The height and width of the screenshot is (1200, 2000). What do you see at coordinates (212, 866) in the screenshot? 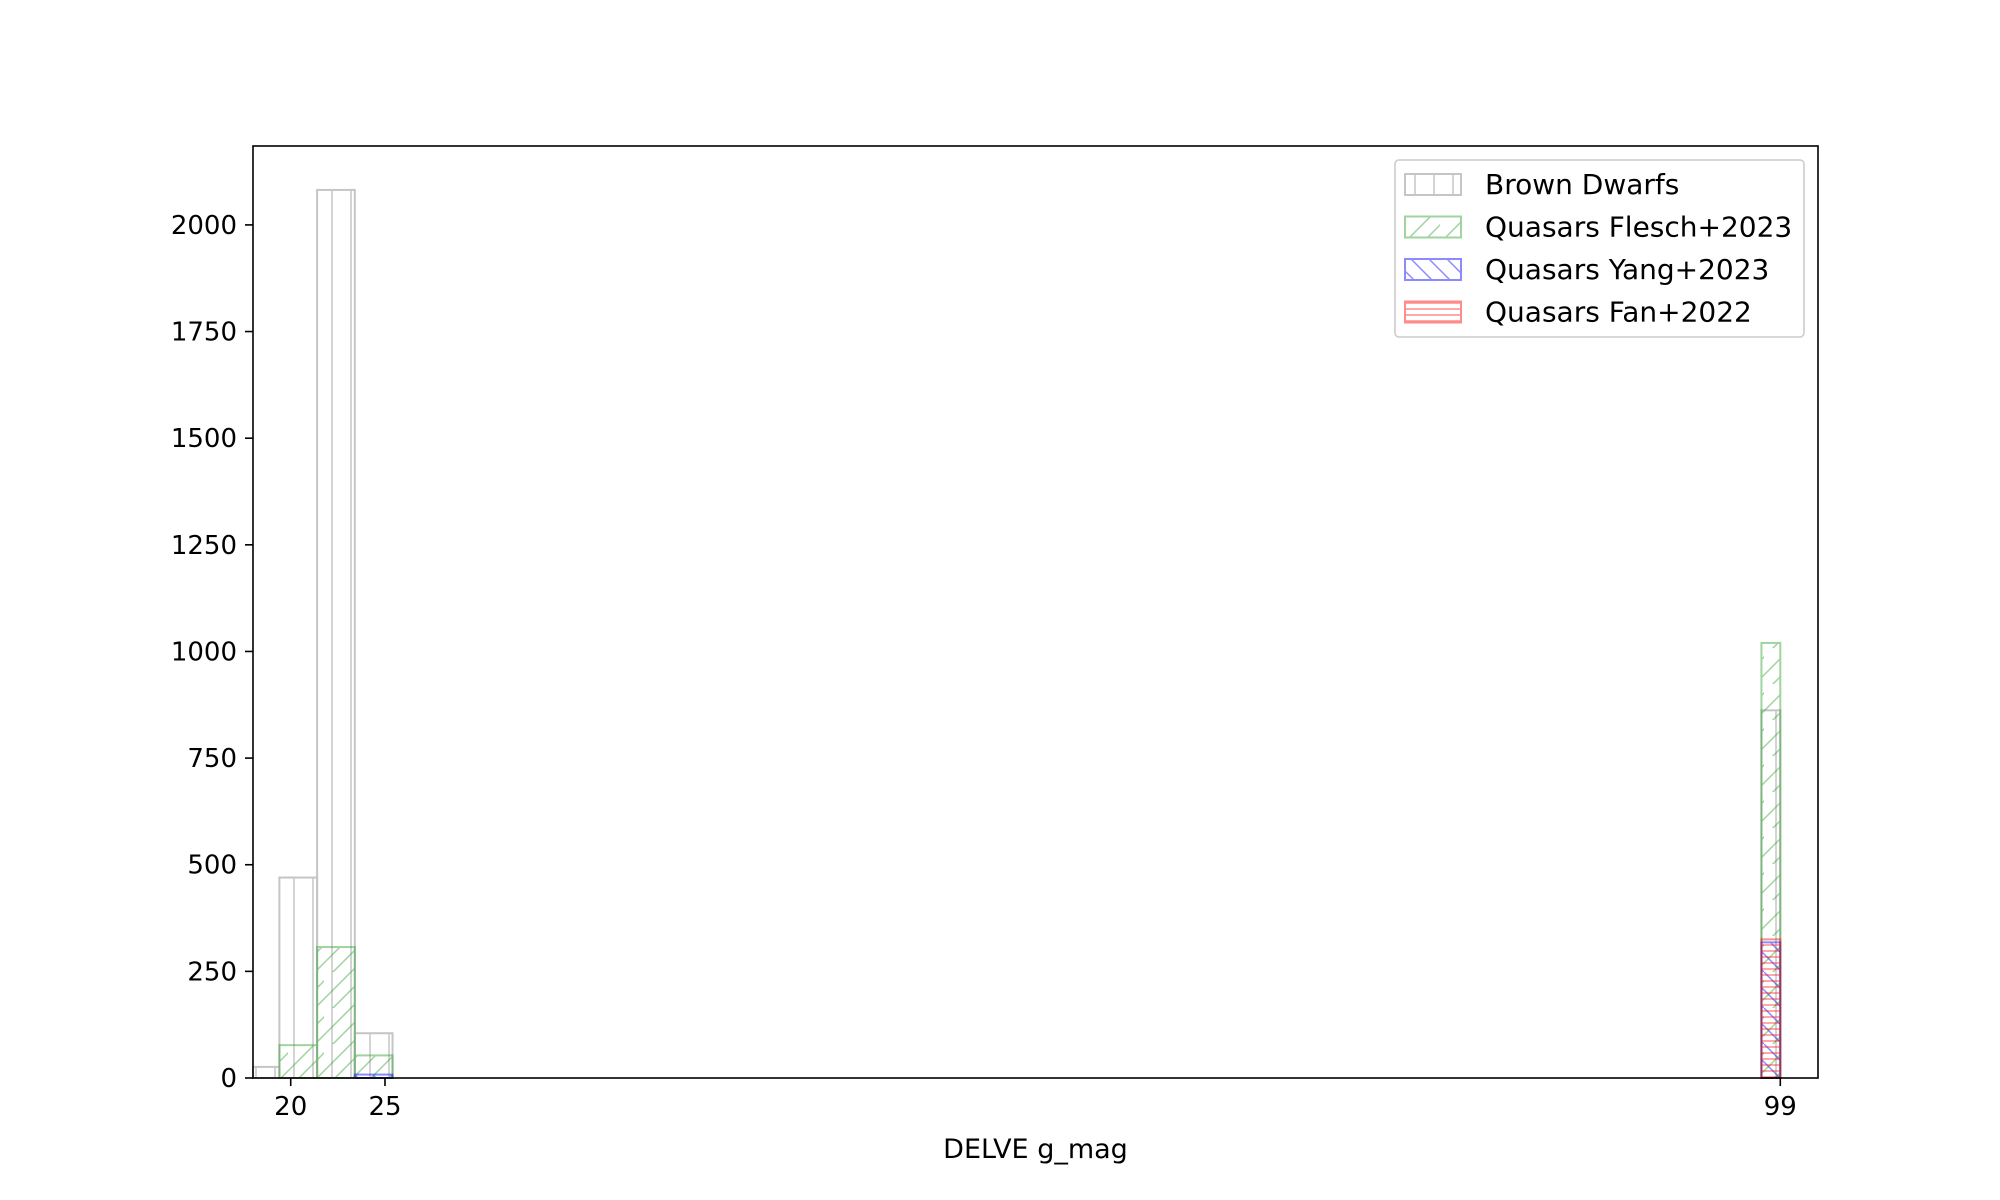
I see `y-tick-label: 500` at bounding box center [212, 866].